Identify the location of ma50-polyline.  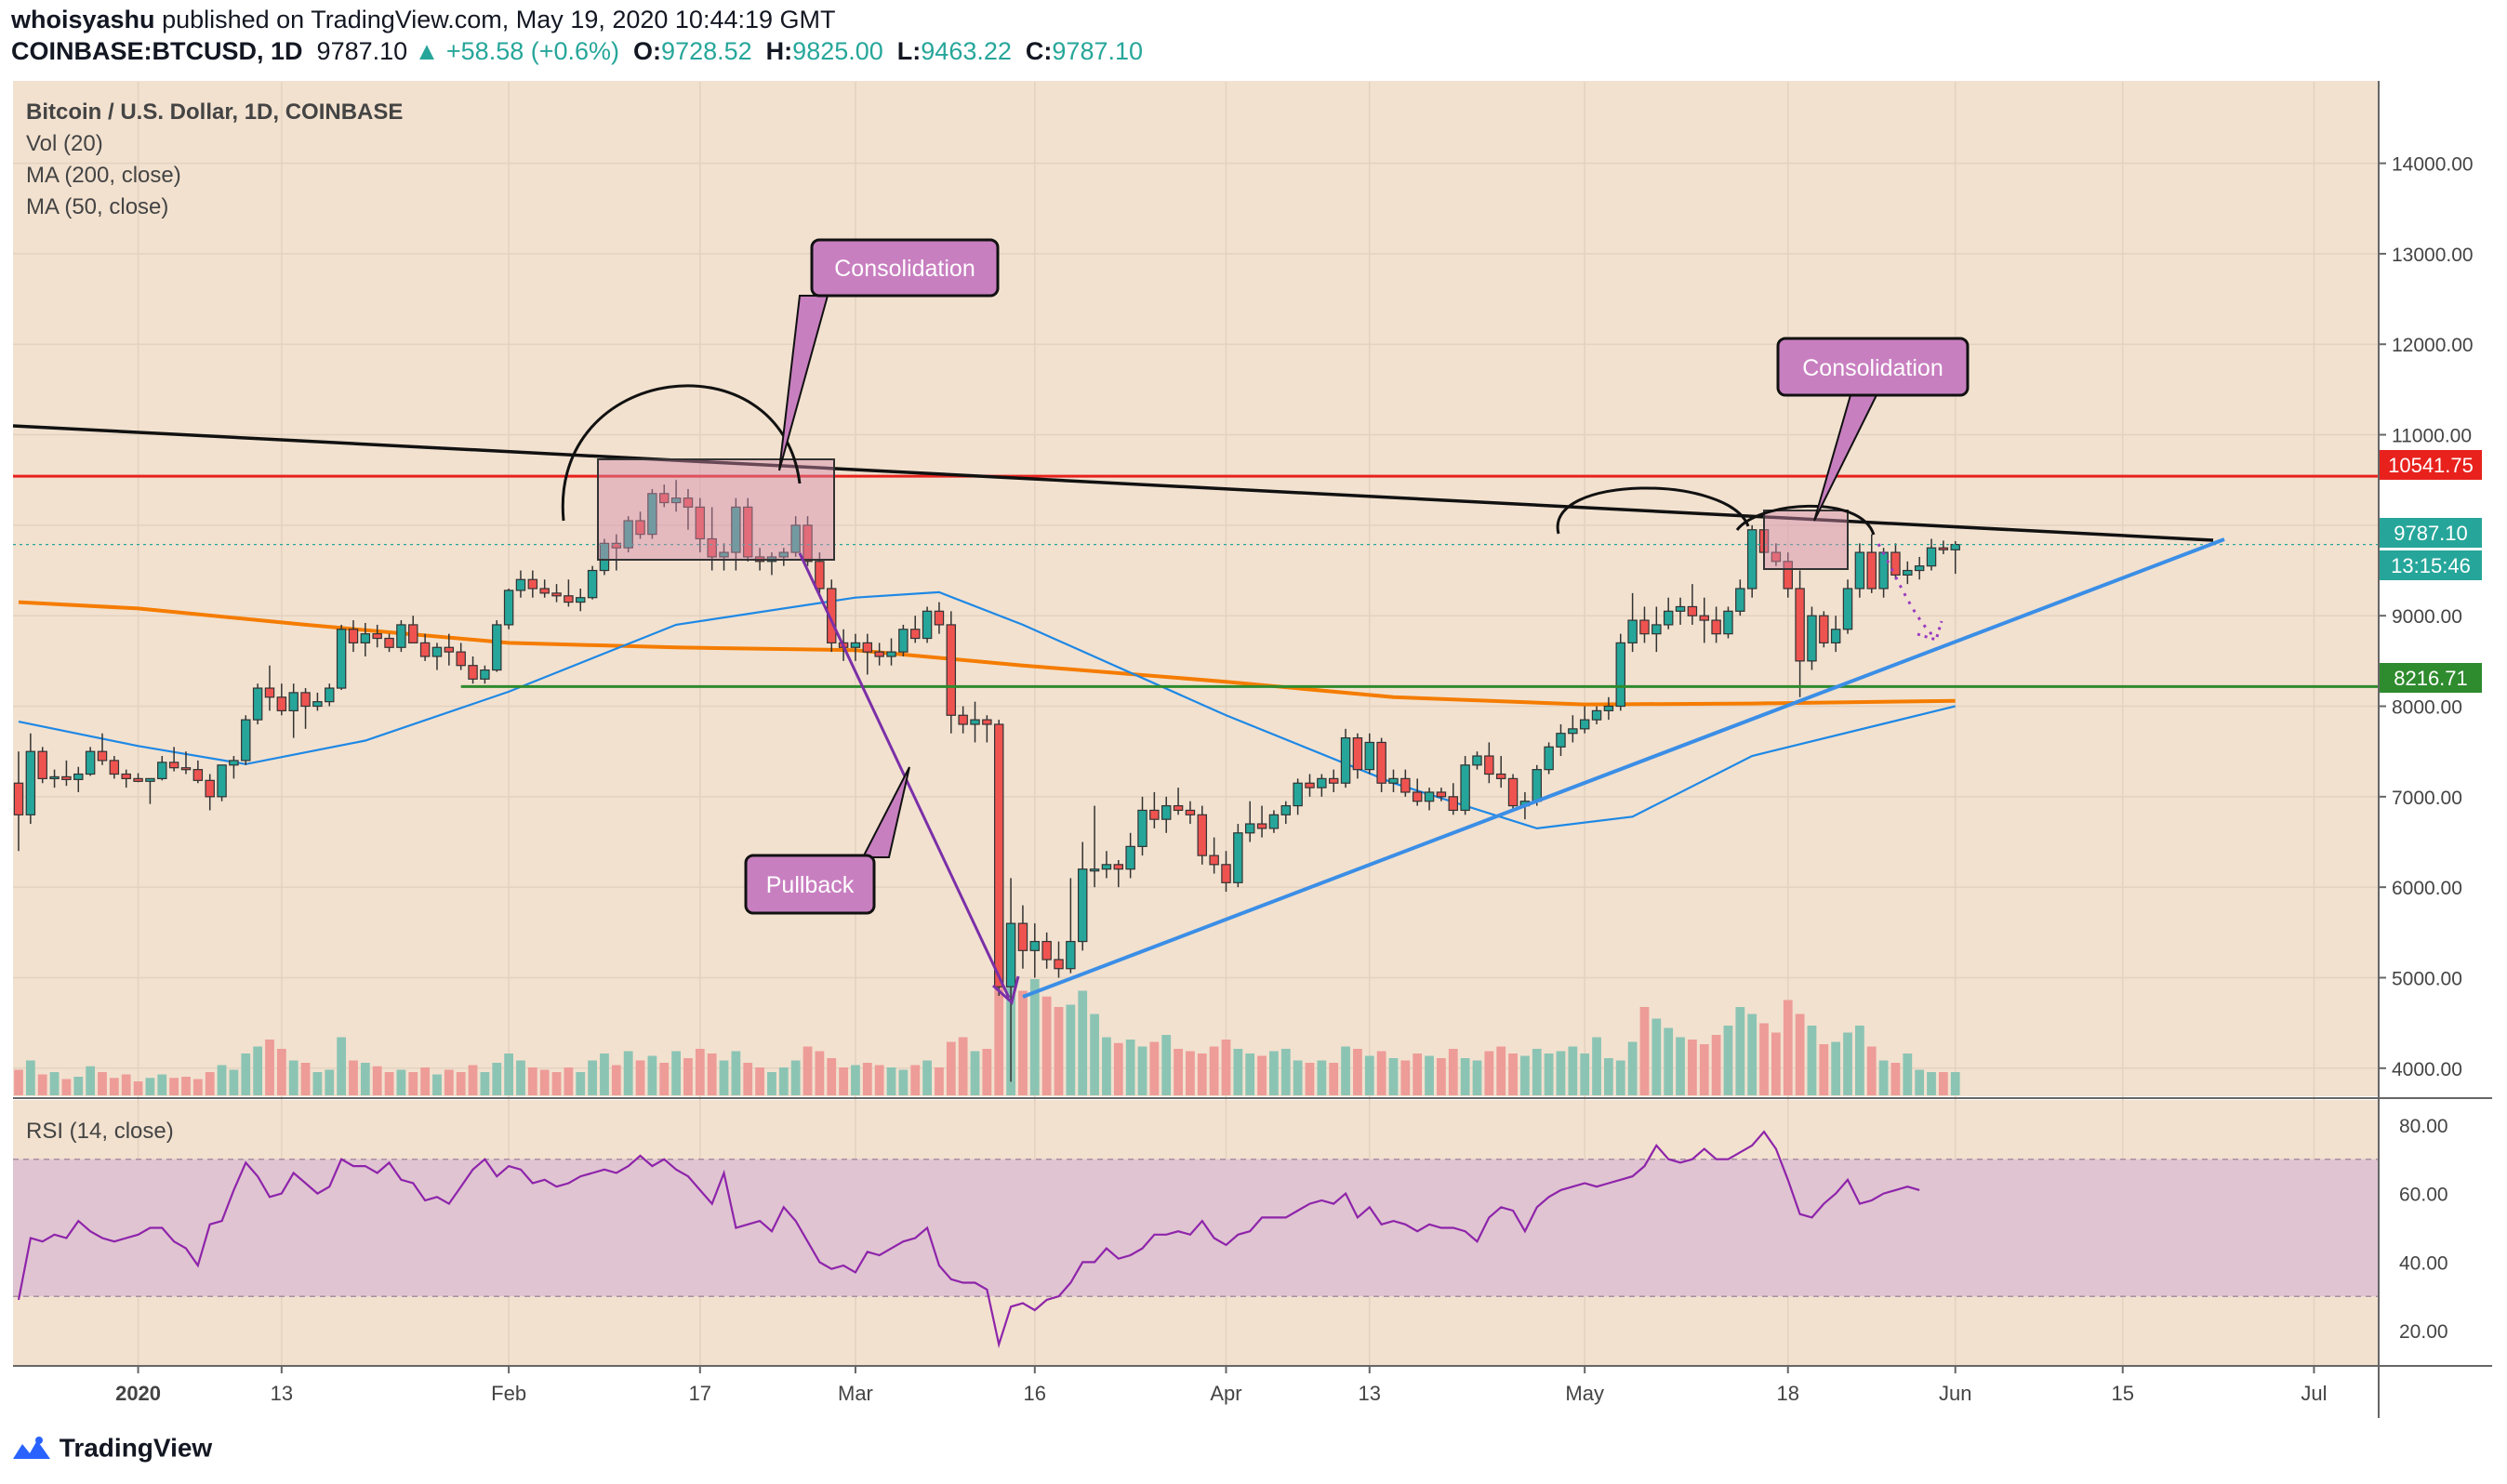
(987, 710).